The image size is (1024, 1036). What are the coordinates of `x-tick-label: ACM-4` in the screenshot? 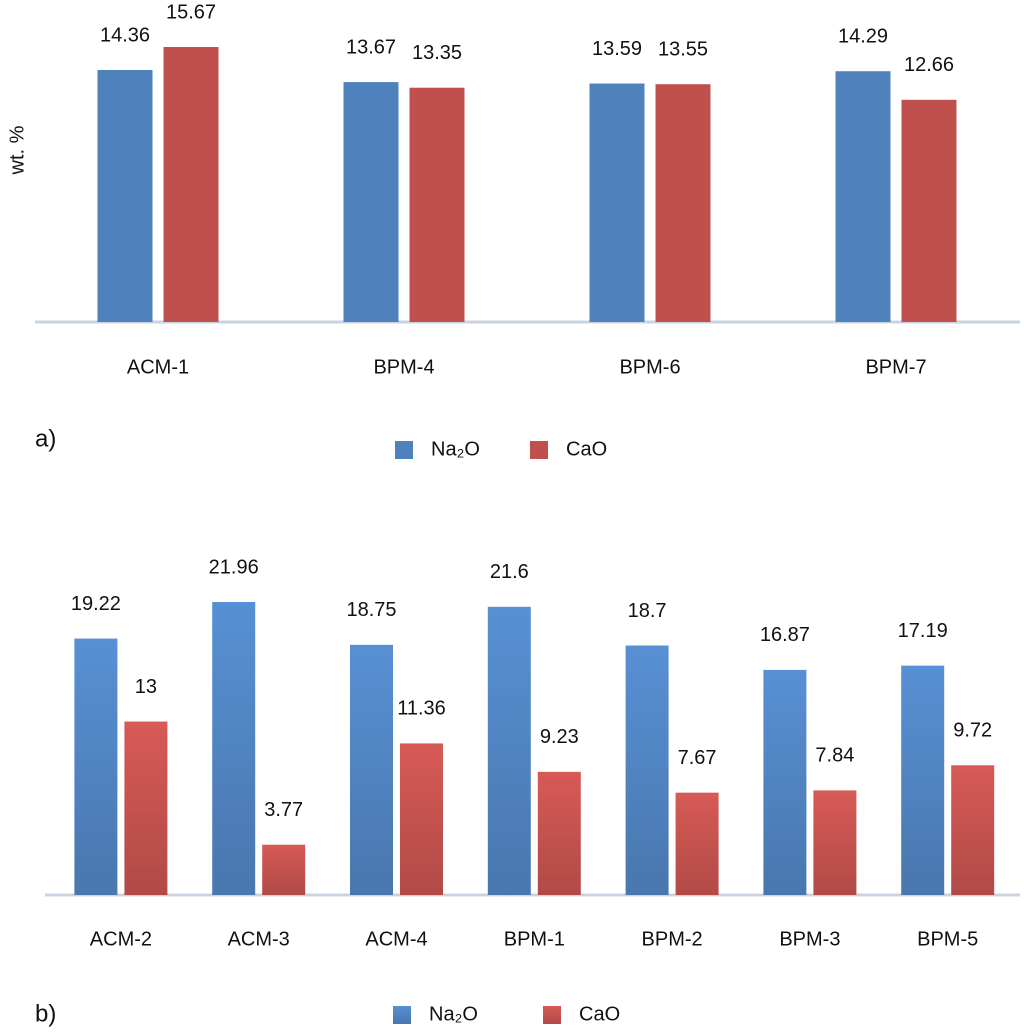 It's located at (396, 939).